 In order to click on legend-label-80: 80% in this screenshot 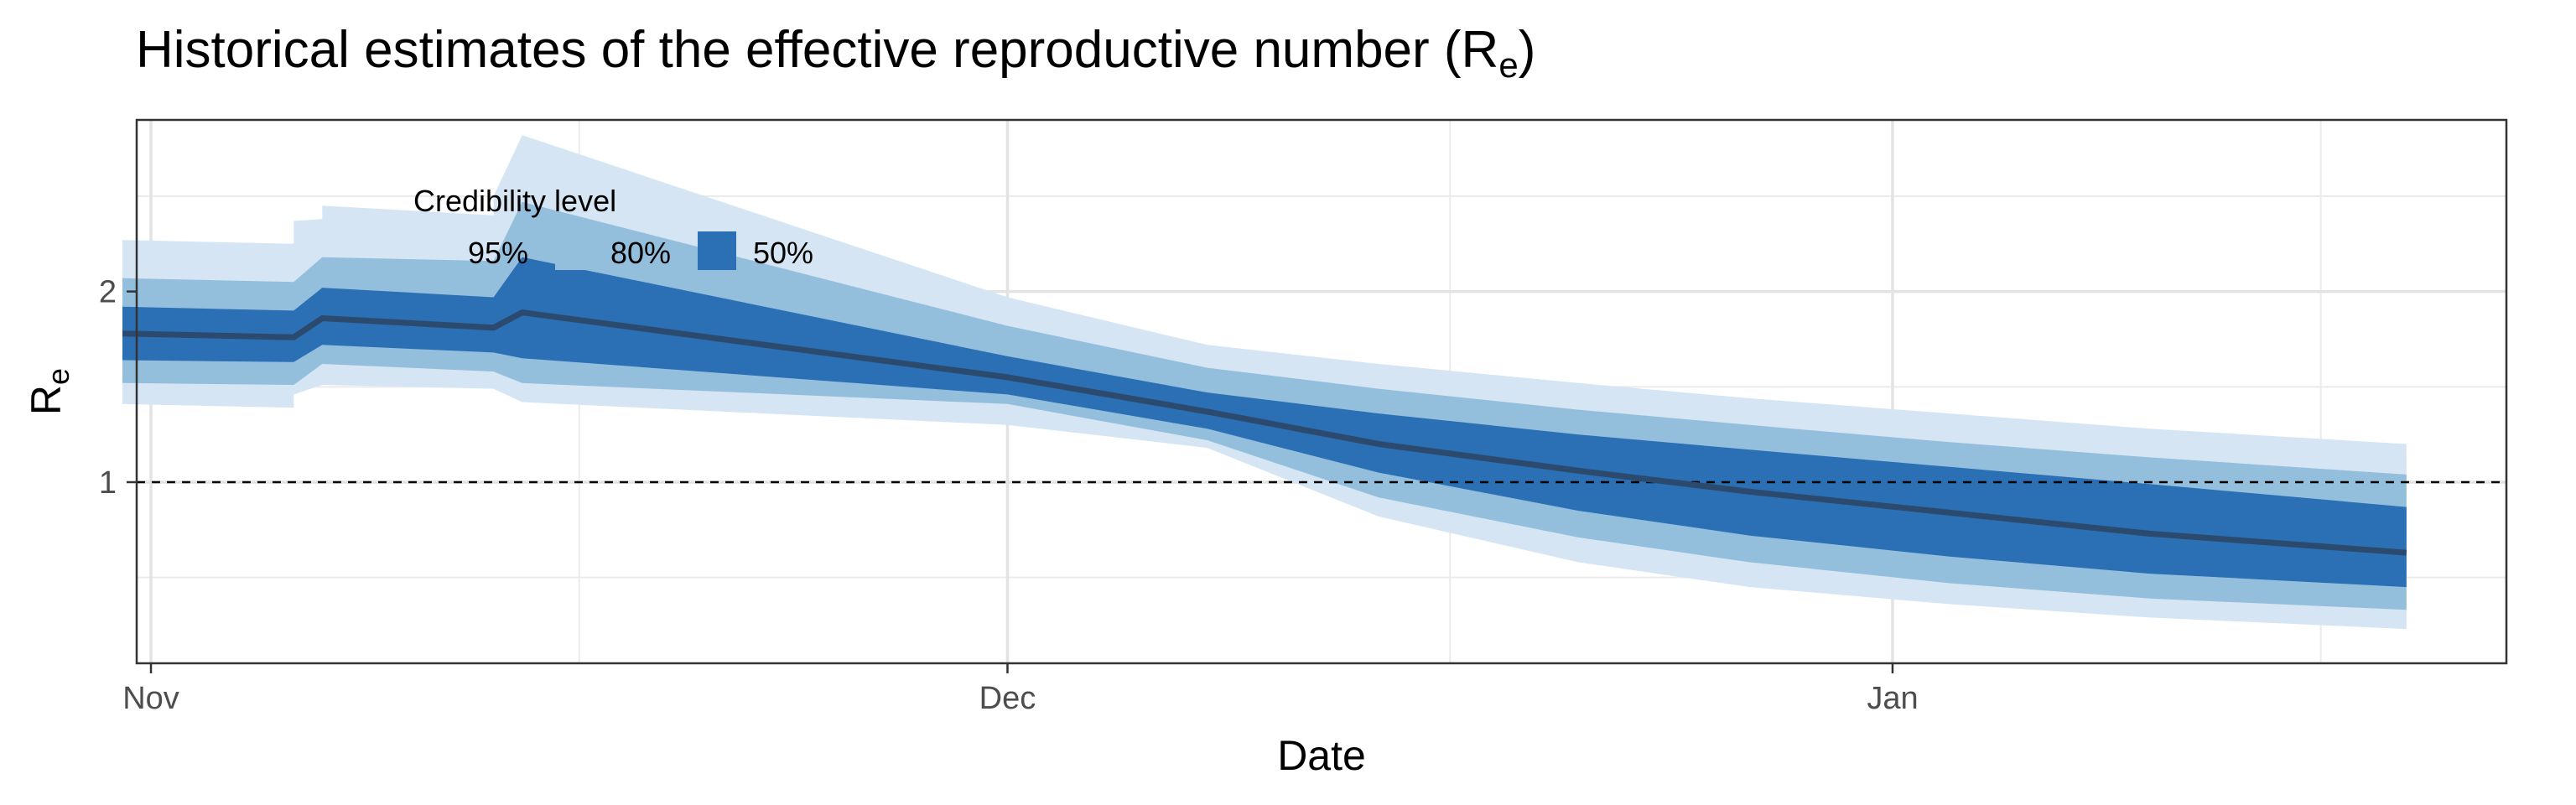, I will do `click(640, 253)`.